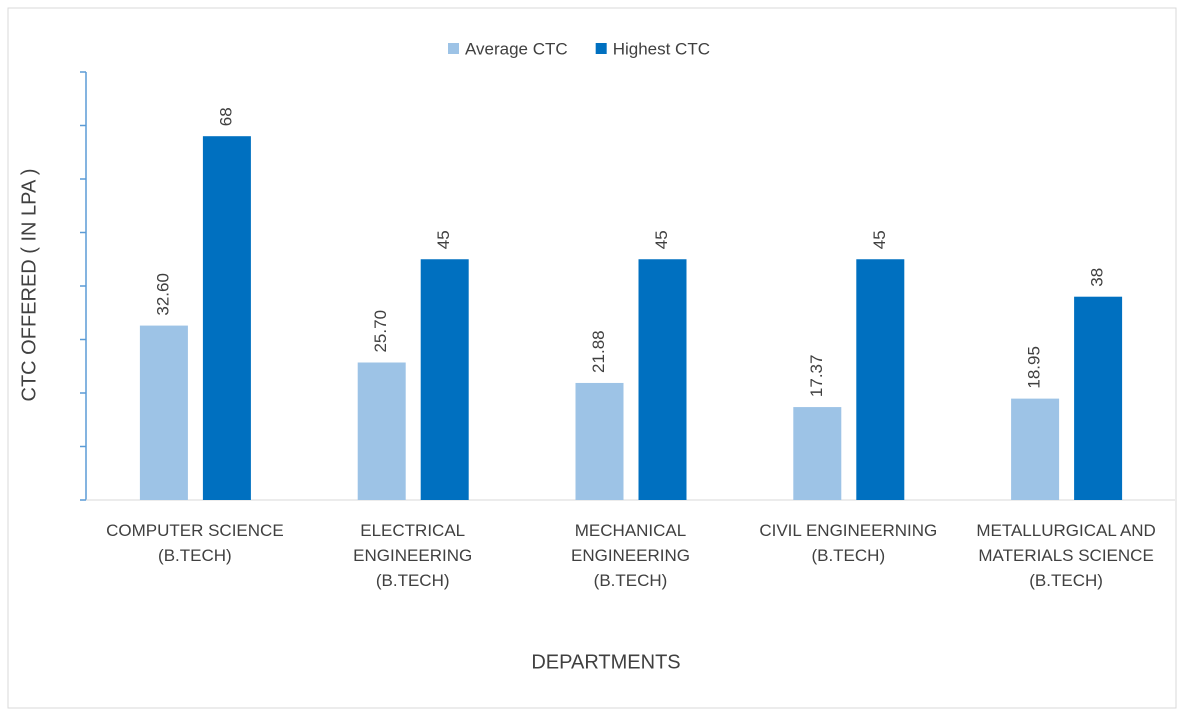 This screenshot has height=711, width=1179. What do you see at coordinates (605, 662) in the screenshot?
I see `x-axis-title: DEPARTMENTS` at bounding box center [605, 662].